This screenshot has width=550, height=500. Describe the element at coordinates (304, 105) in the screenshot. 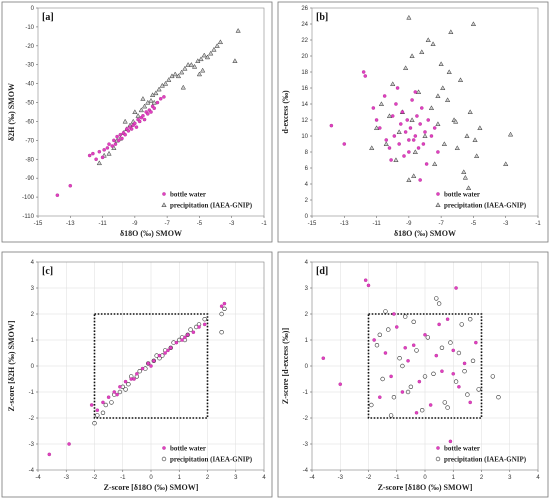

I see `y-tick-label: 14` at that location.